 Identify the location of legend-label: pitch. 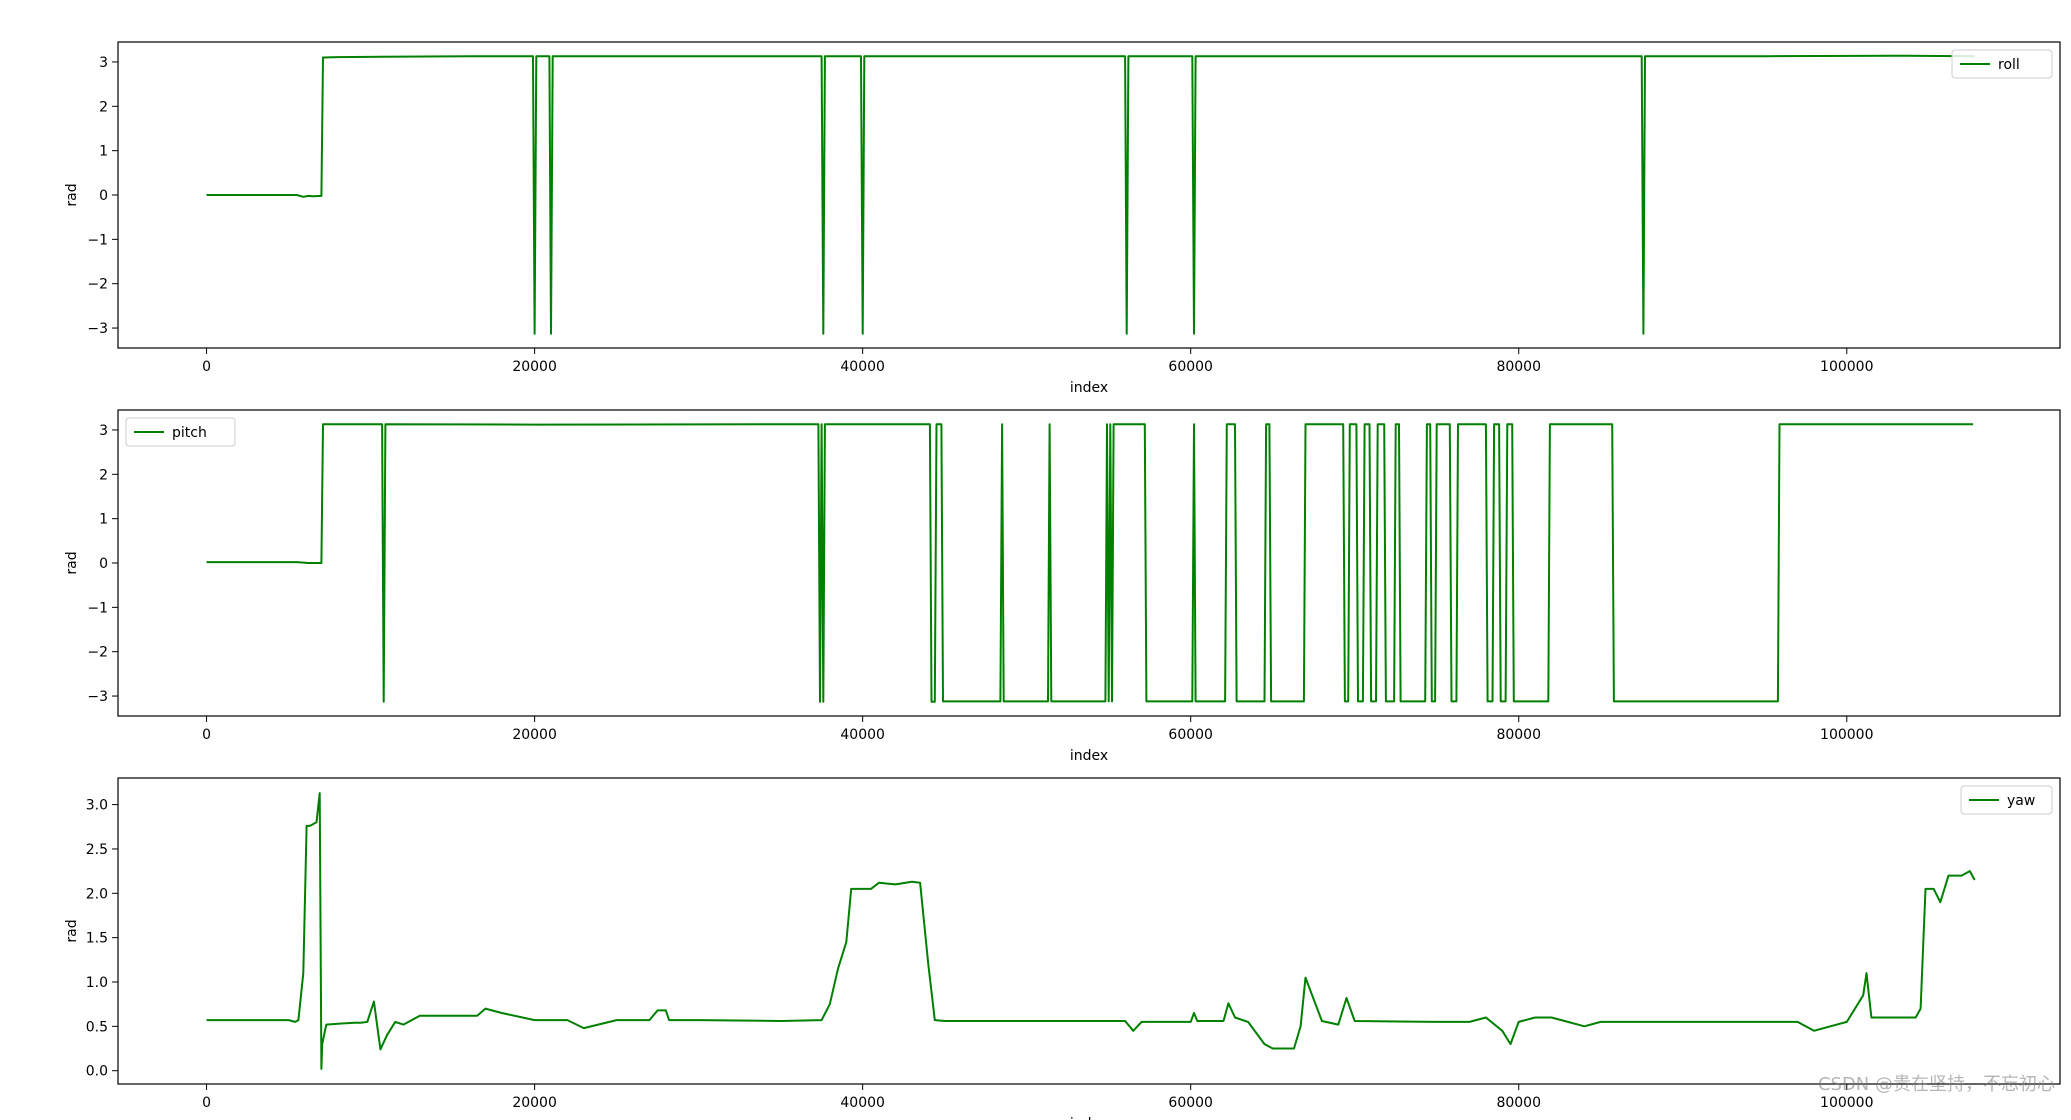
(189, 433).